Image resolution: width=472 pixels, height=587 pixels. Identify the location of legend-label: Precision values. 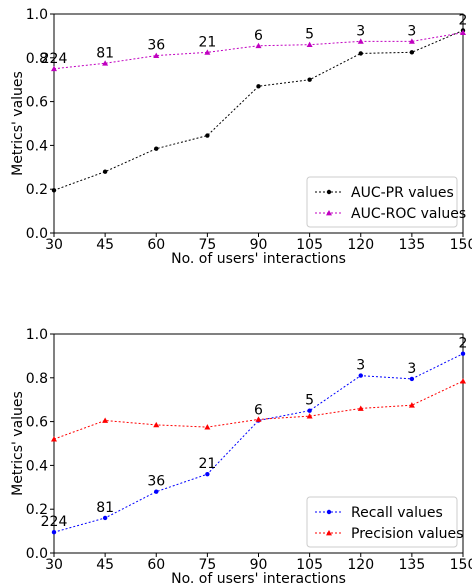
(407, 534).